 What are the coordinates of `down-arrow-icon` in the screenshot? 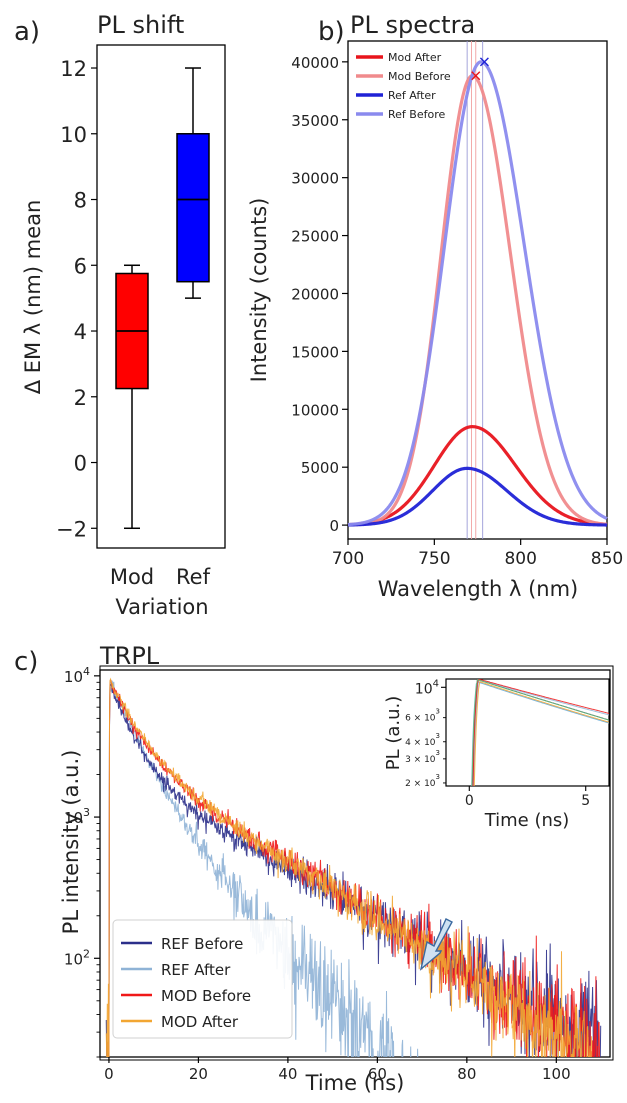 It's located at (436, 944).